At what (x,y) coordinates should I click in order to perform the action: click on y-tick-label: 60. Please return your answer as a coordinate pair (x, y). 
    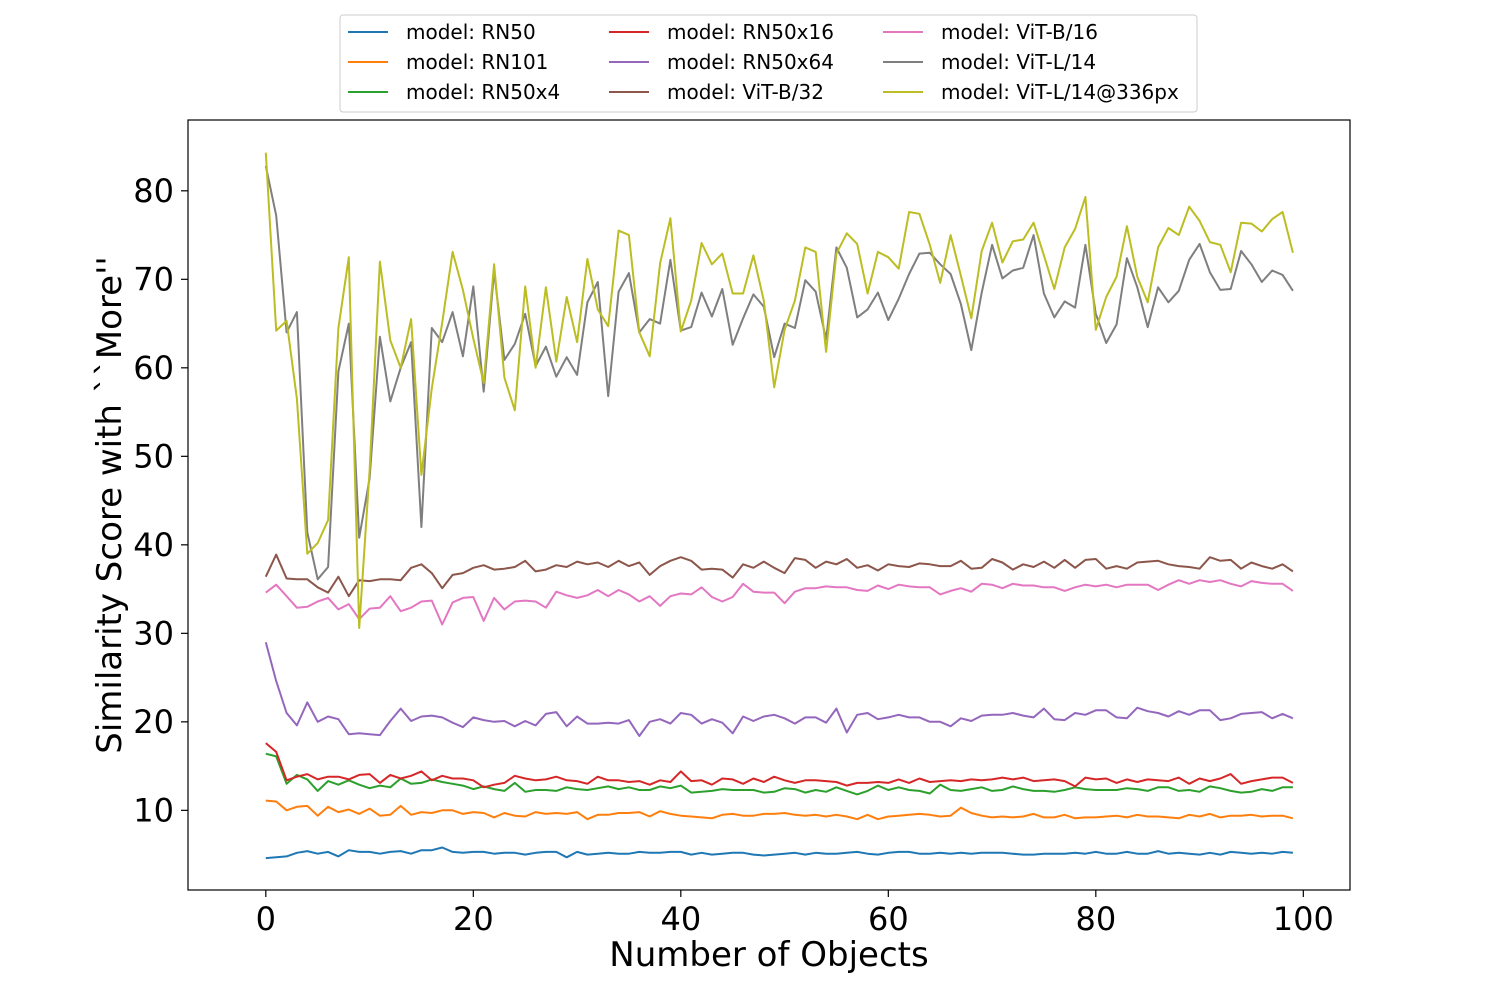
    Looking at the image, I should click on (153, 368).